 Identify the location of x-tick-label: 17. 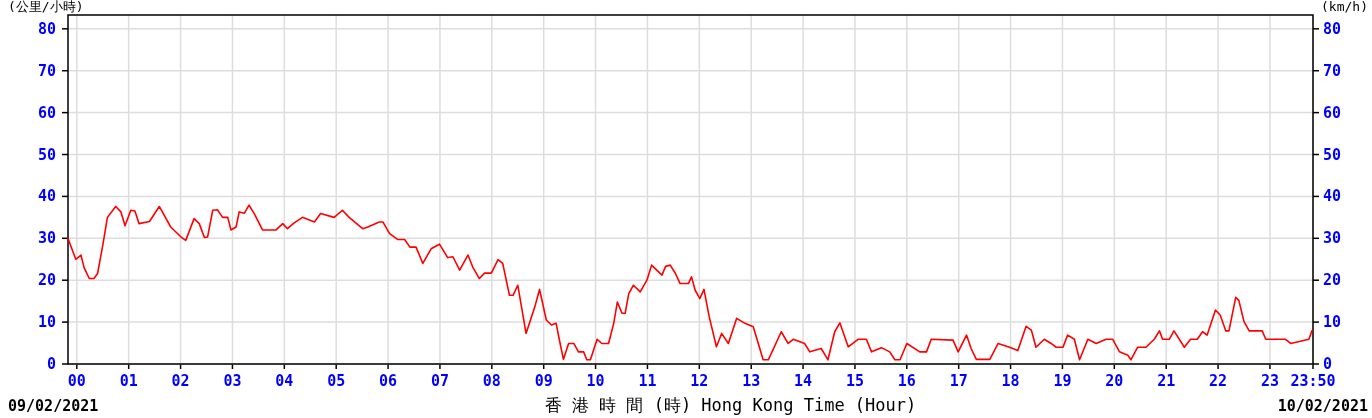
(958, 381).